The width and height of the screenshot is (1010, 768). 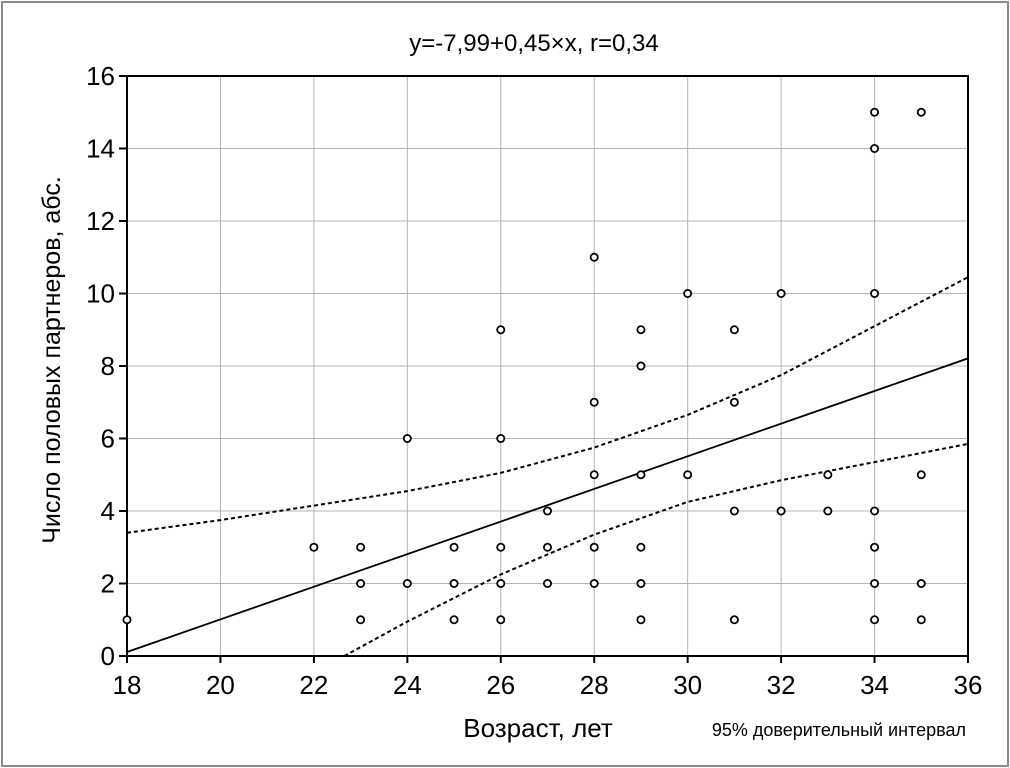 What do you see at coordinates (127, 685) in the screenshot?
I see `x-tick-label: 18` at bounding box center [127, 685].